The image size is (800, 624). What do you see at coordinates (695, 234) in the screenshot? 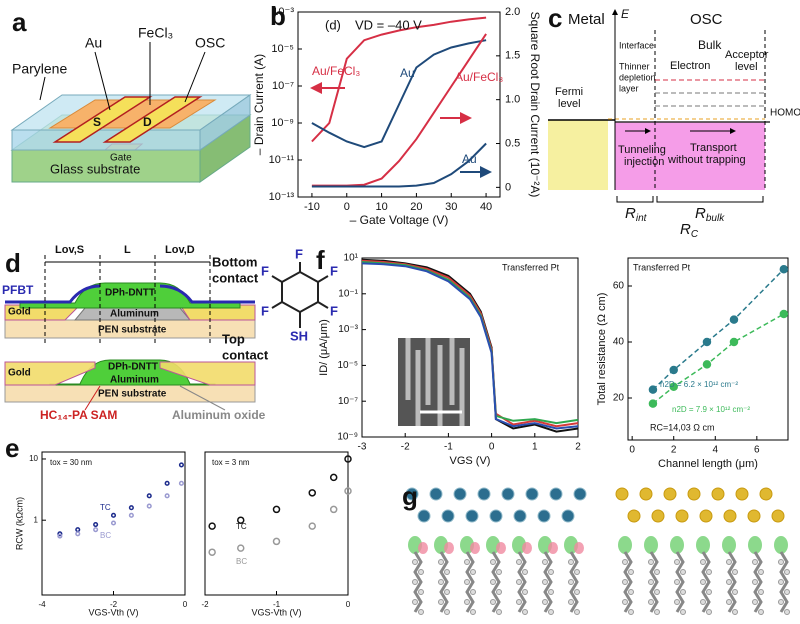
I see `subscript: C` at bounding box center [695, 234].